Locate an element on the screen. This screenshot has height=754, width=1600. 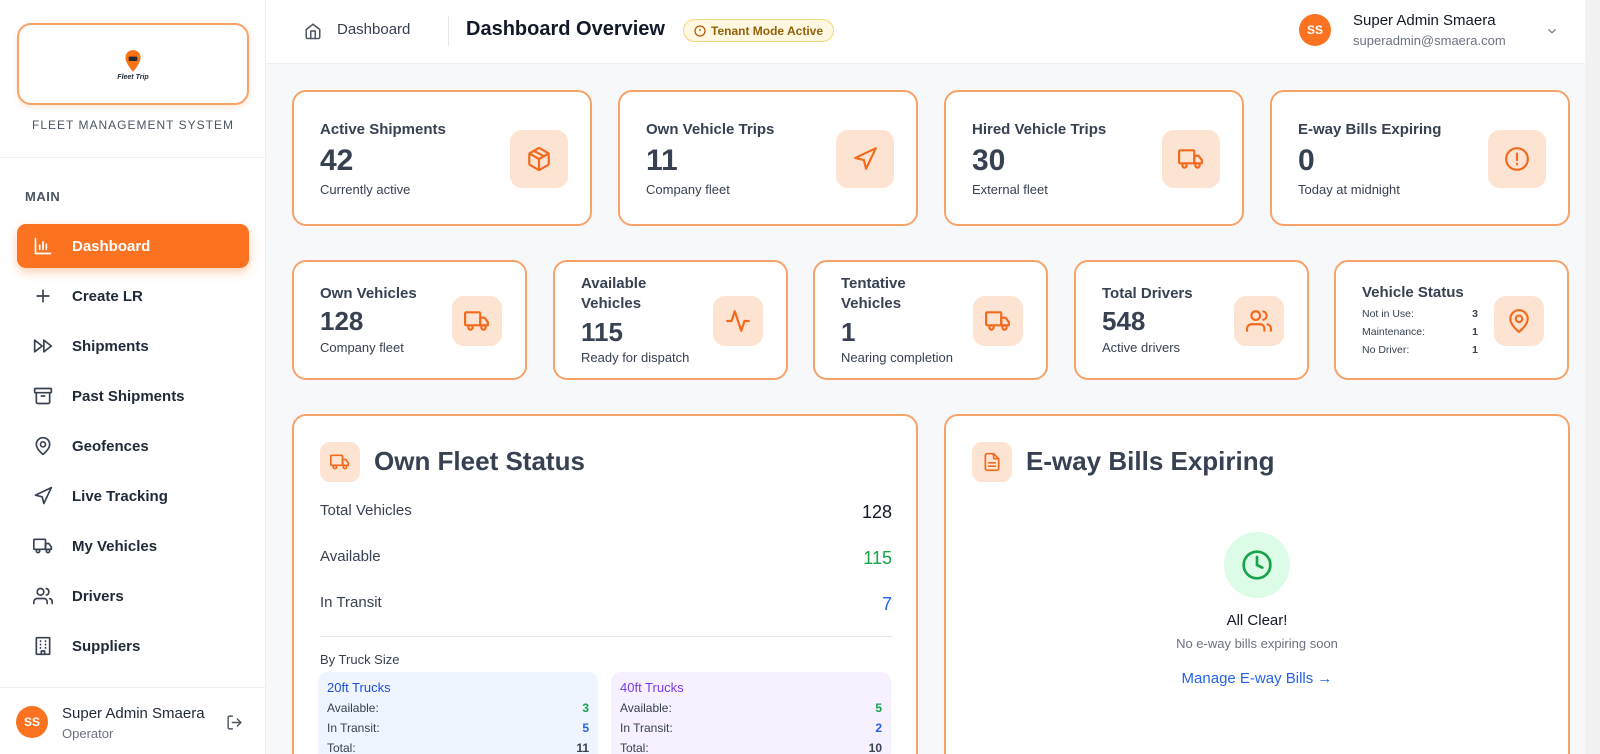
logo-text: Fleet Trip is located at coordinates (133, 77).